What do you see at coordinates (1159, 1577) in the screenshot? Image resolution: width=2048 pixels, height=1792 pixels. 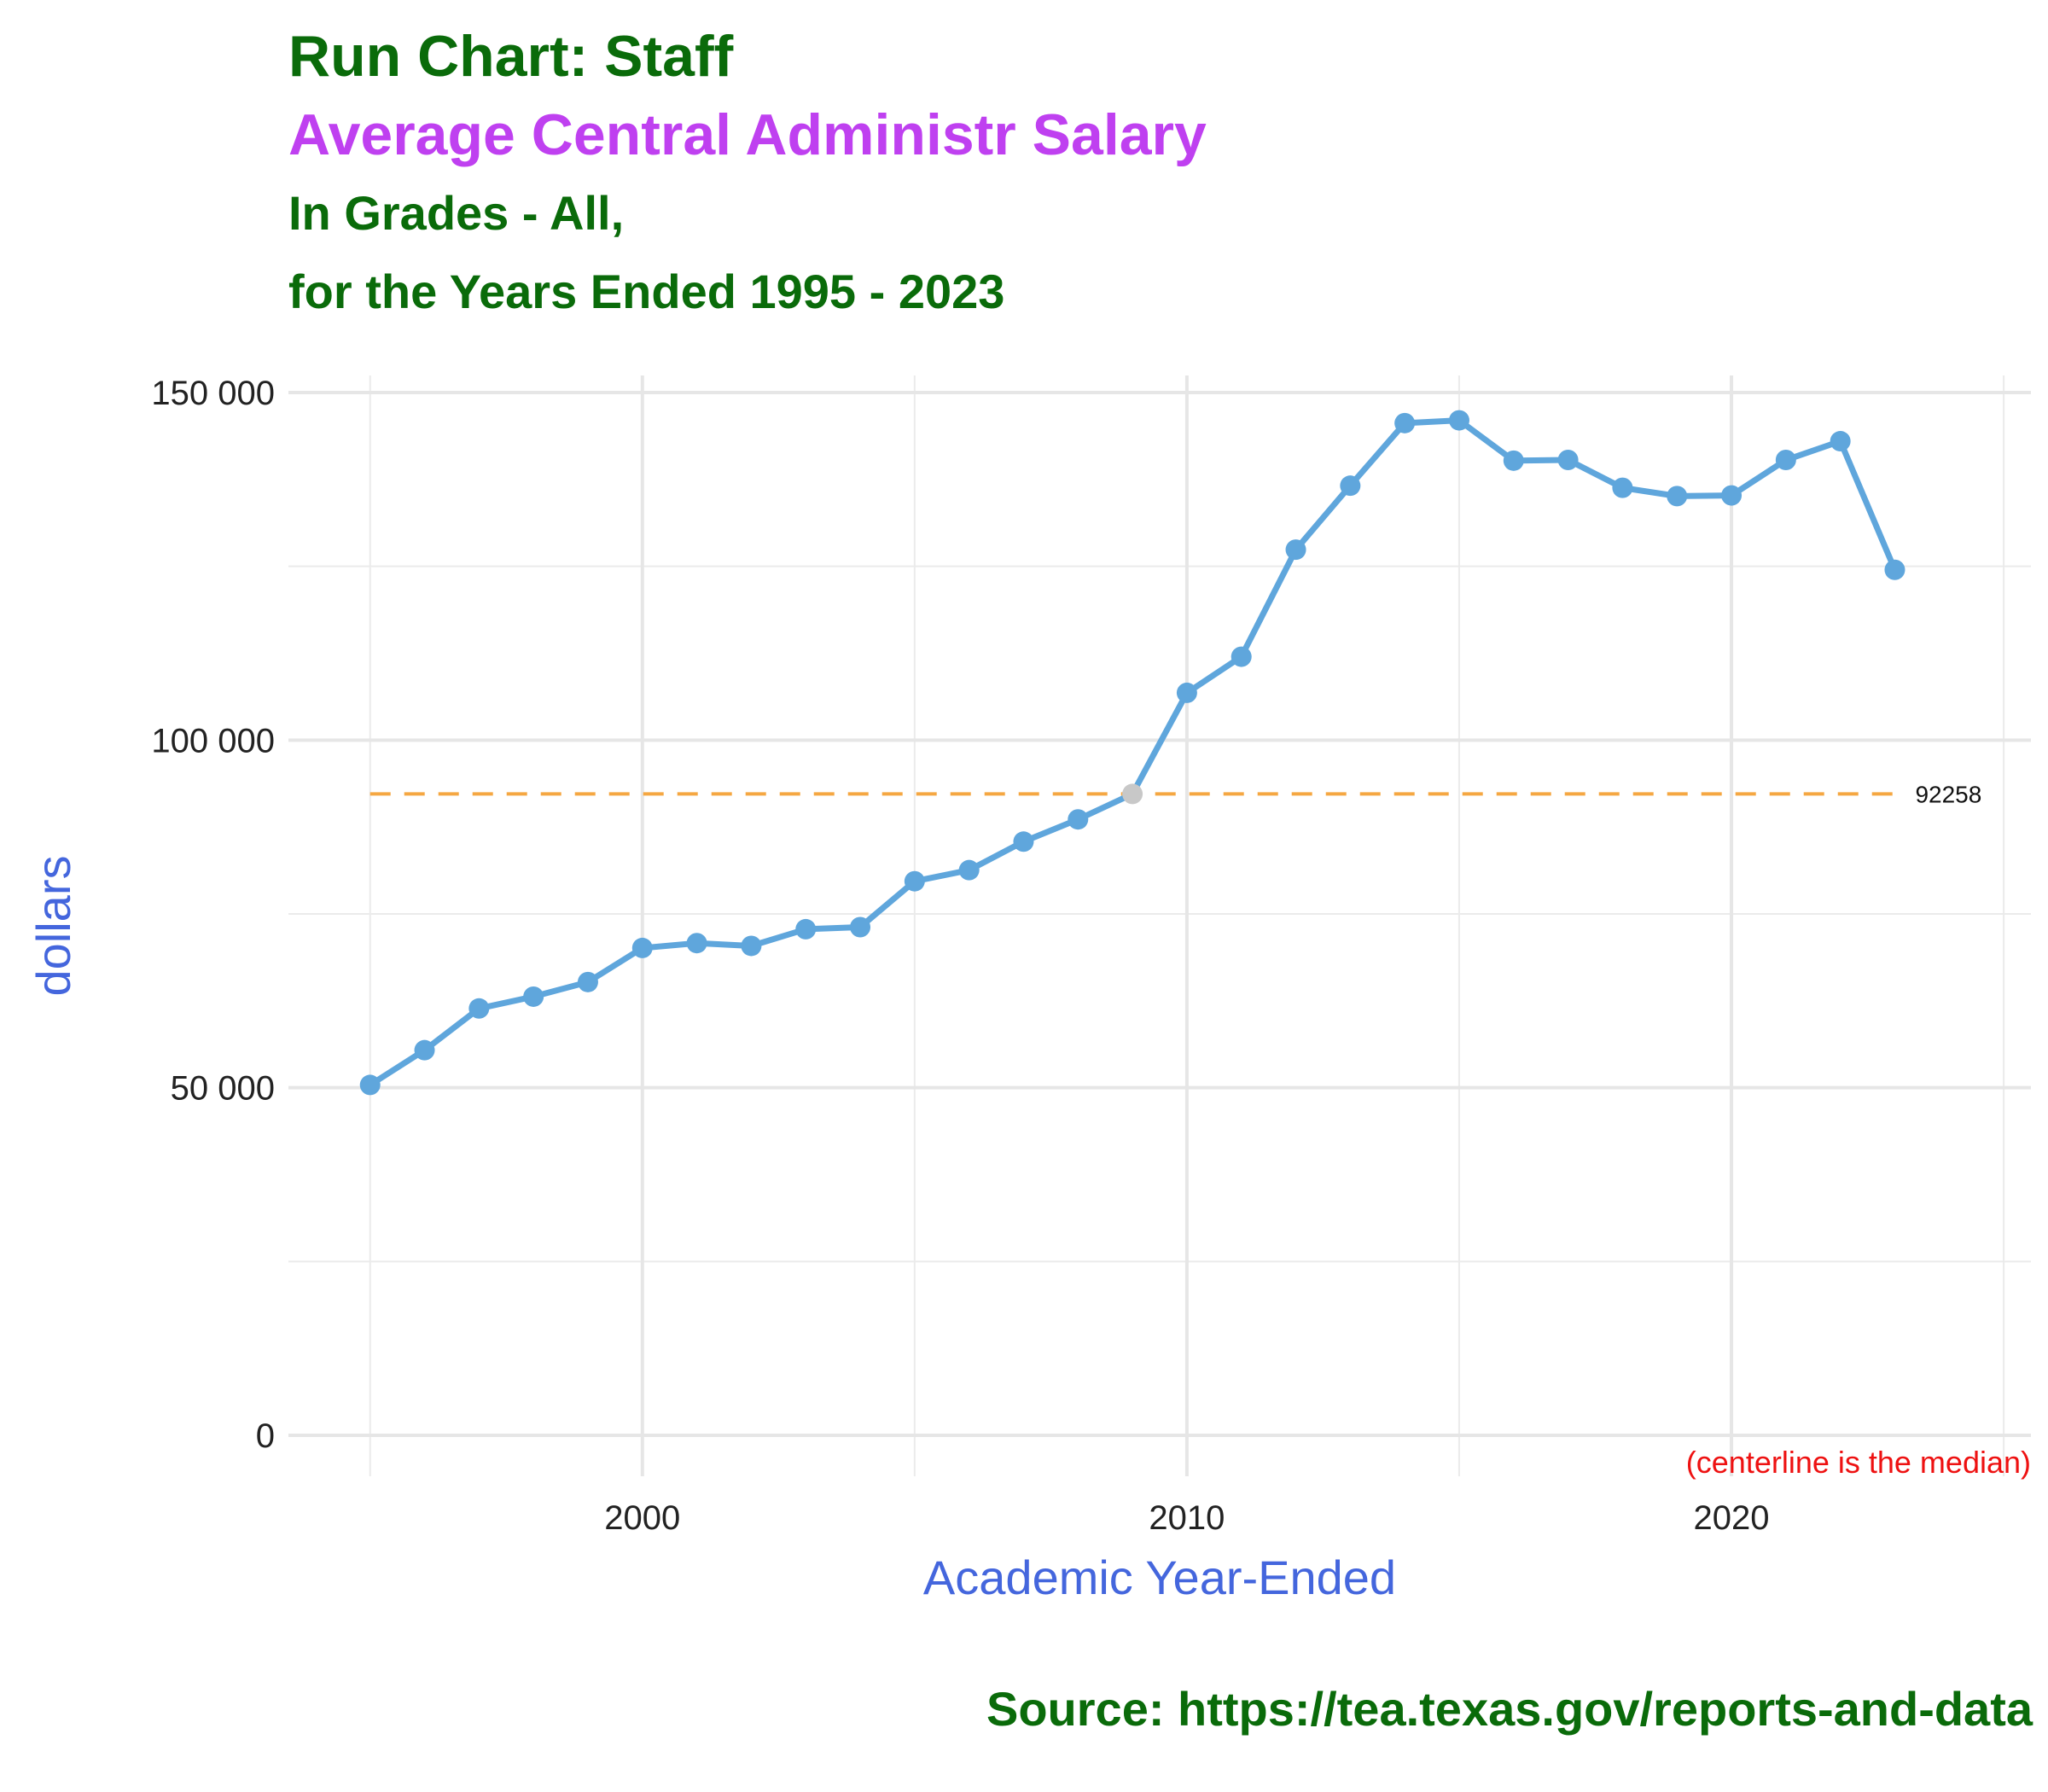 I see `x-axis-title: Academic Year-Ended` at bounding box center [1159, 1577].